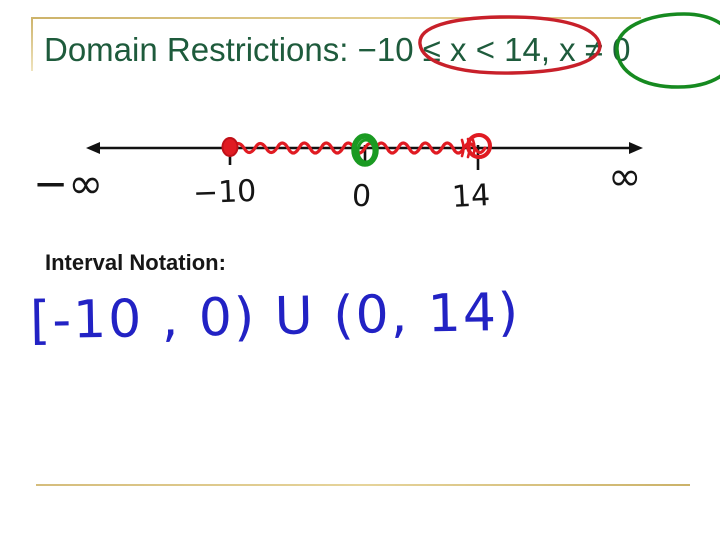 This screenshot has height=539, width=720. What do you see at coordinates (337, 49) in the screenshot?
I see `page-title: Domain Restrictions: −10 ≤ x < 14, x ≠ 0` at bounding box center [337, 49].